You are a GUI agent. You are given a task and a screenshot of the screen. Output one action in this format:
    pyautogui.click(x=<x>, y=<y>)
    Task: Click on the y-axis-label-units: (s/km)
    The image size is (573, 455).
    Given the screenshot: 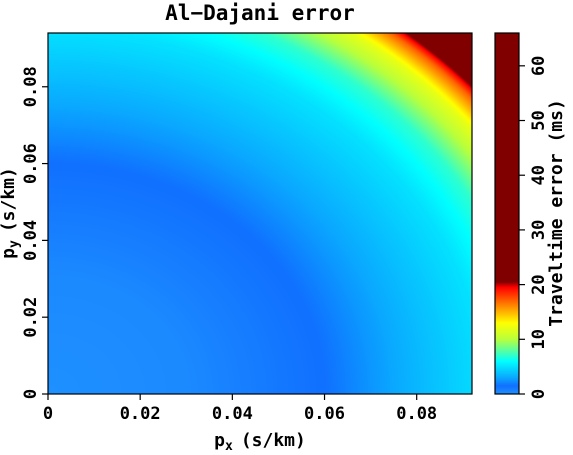 What is the action you would take?
    pyautogui.click(x=9, y=199)
    